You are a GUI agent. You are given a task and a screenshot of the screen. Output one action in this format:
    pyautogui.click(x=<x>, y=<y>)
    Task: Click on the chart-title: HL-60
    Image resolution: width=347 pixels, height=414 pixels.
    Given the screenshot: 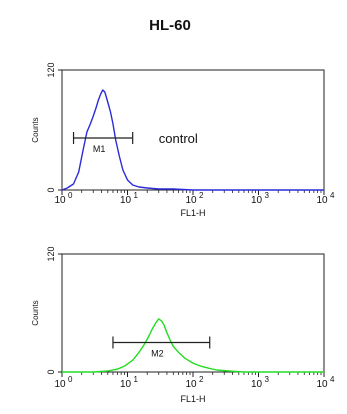 What is the action you would take?
    pyautogui.click(x=170, y=25)
    